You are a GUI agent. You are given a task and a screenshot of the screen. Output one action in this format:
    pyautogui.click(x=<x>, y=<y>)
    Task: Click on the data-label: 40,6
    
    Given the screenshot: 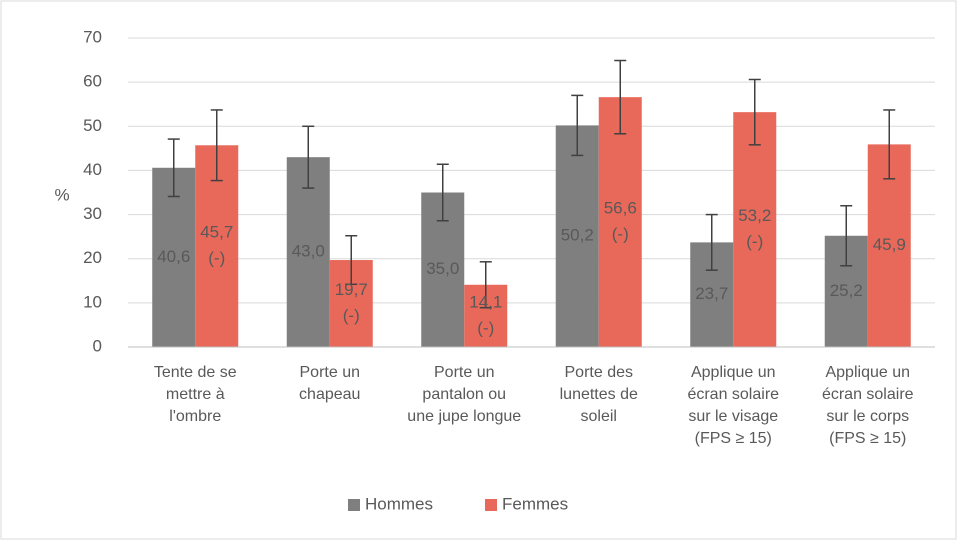 What is the action you would take?
    pyautogui.click(x=173, y=256)
    